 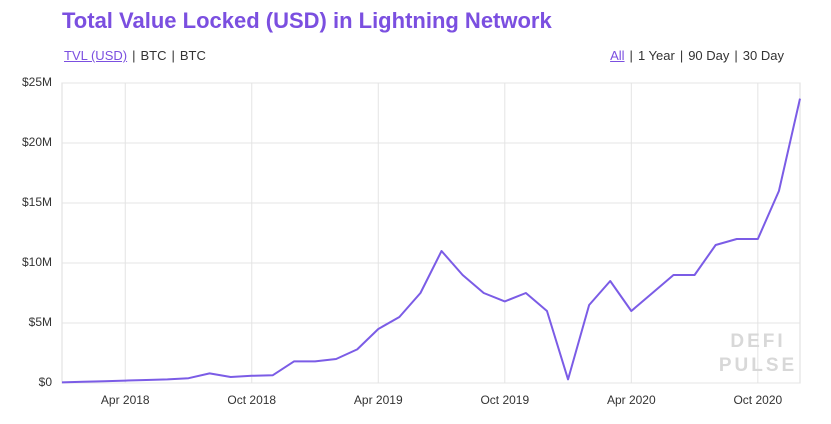 What do you see at coordinates (757, 341) in the screenshot?
I see `watermark: DEFI` at bounding box center [757, 341].